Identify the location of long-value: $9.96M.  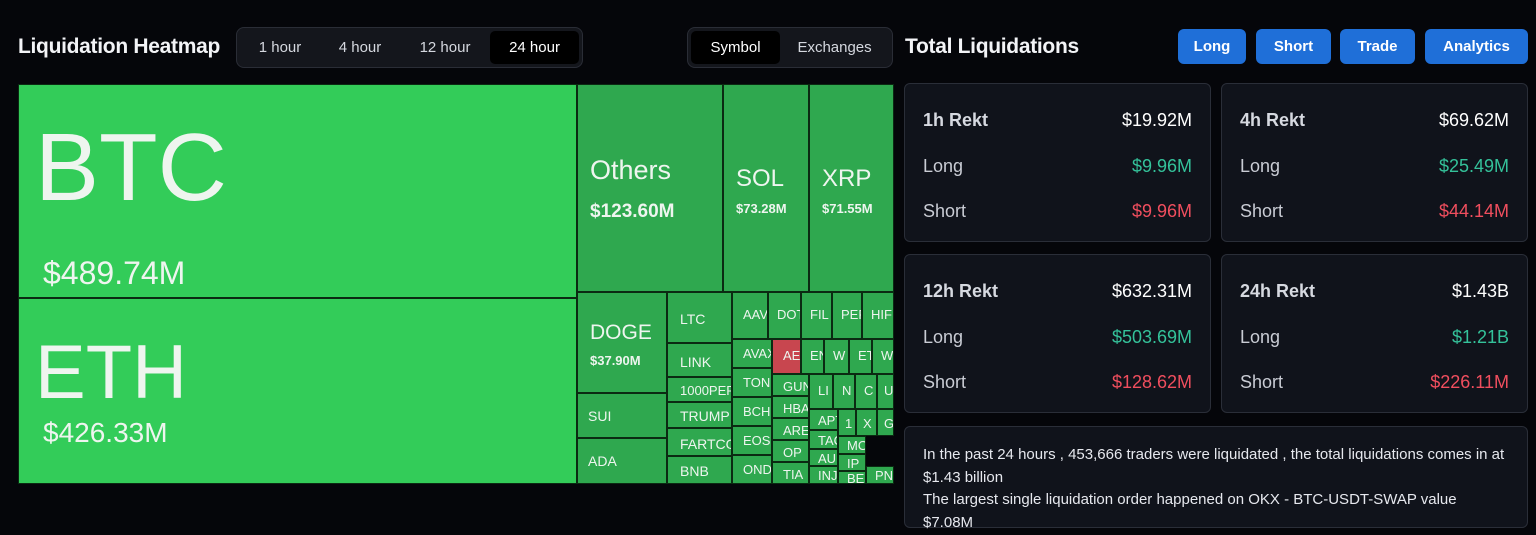
(1161, 166).